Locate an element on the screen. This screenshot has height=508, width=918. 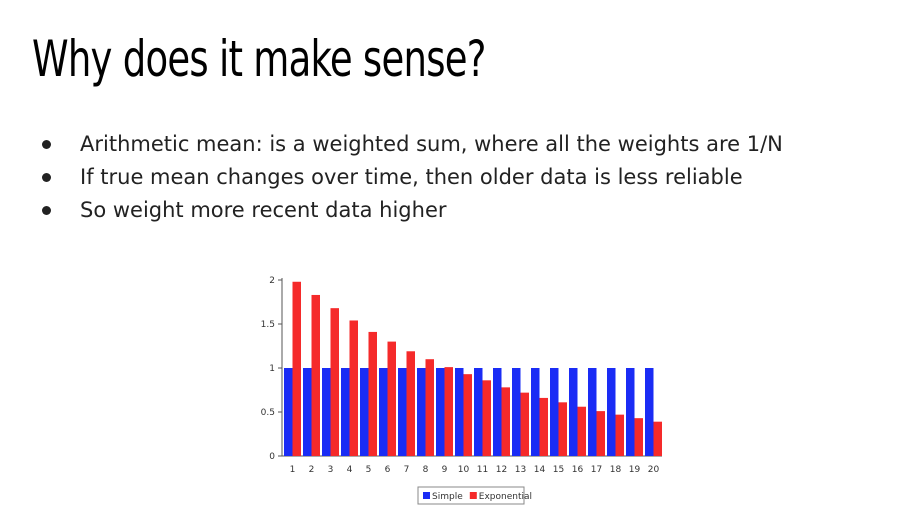
legend-swatch-simple is located at coordinates (426, 495).